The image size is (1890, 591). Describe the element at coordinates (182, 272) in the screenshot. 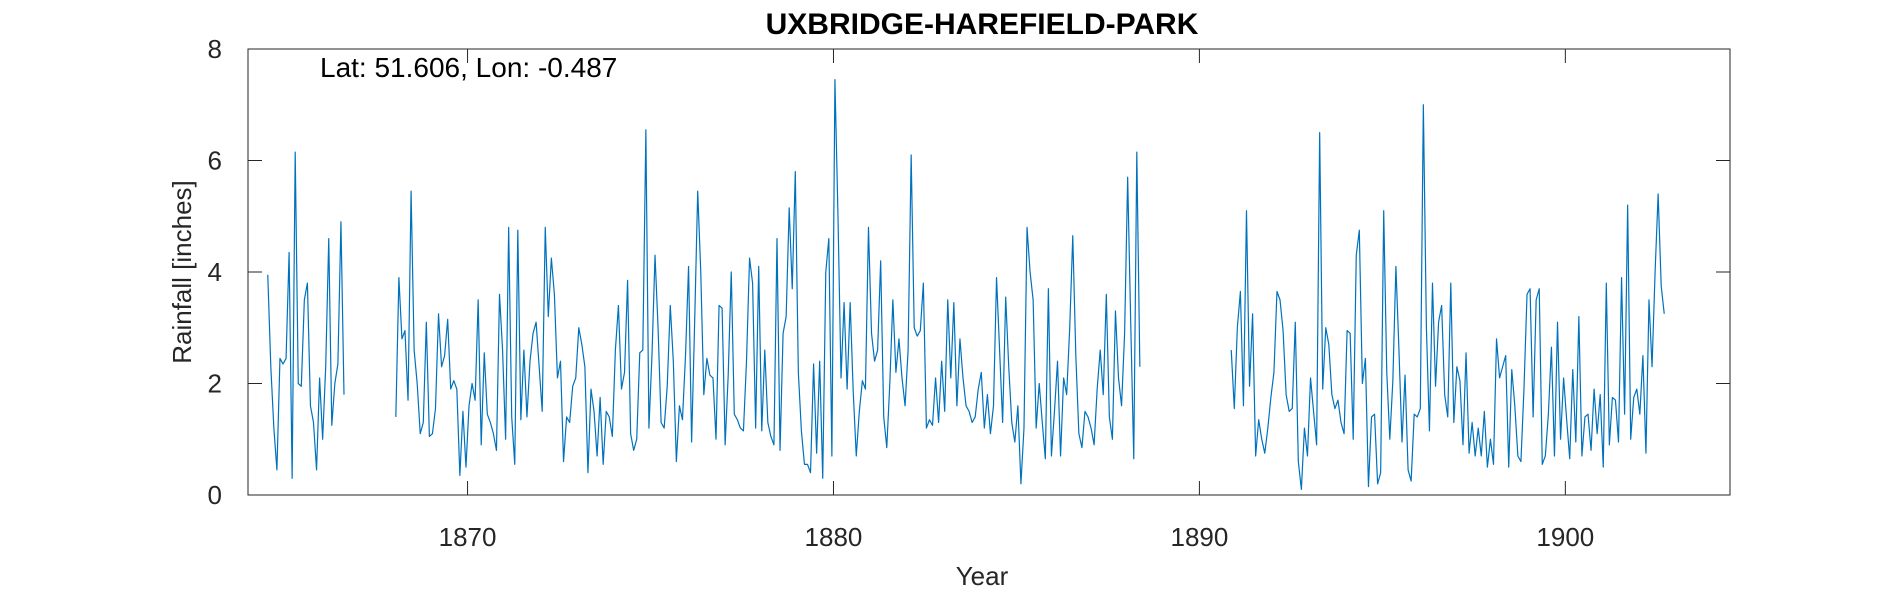

I see `y-axis-label: Rainfall [inches]` at that location.